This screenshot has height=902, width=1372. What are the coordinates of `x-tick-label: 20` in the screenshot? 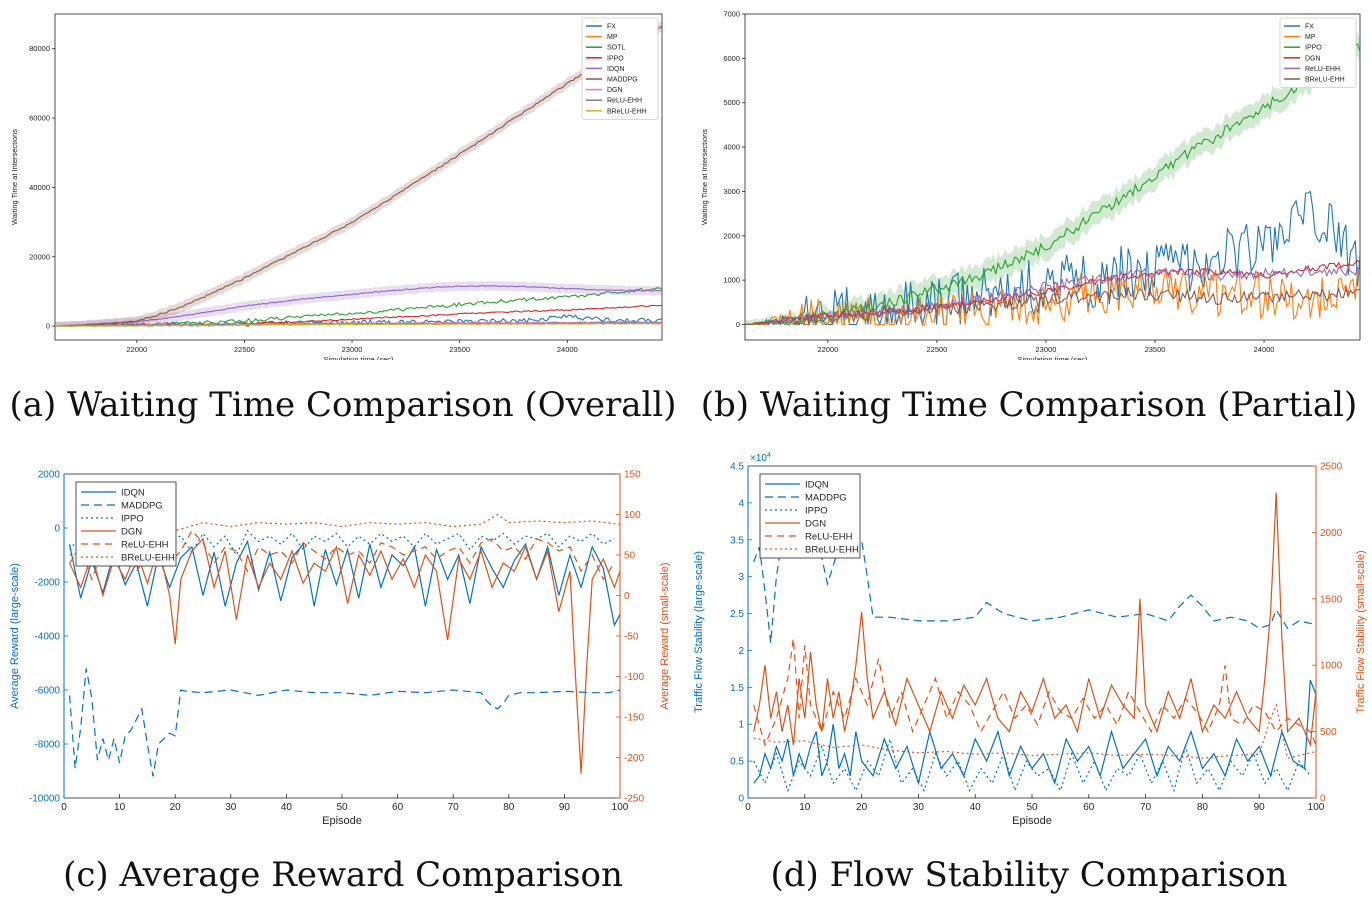 It's located at (176, 807).